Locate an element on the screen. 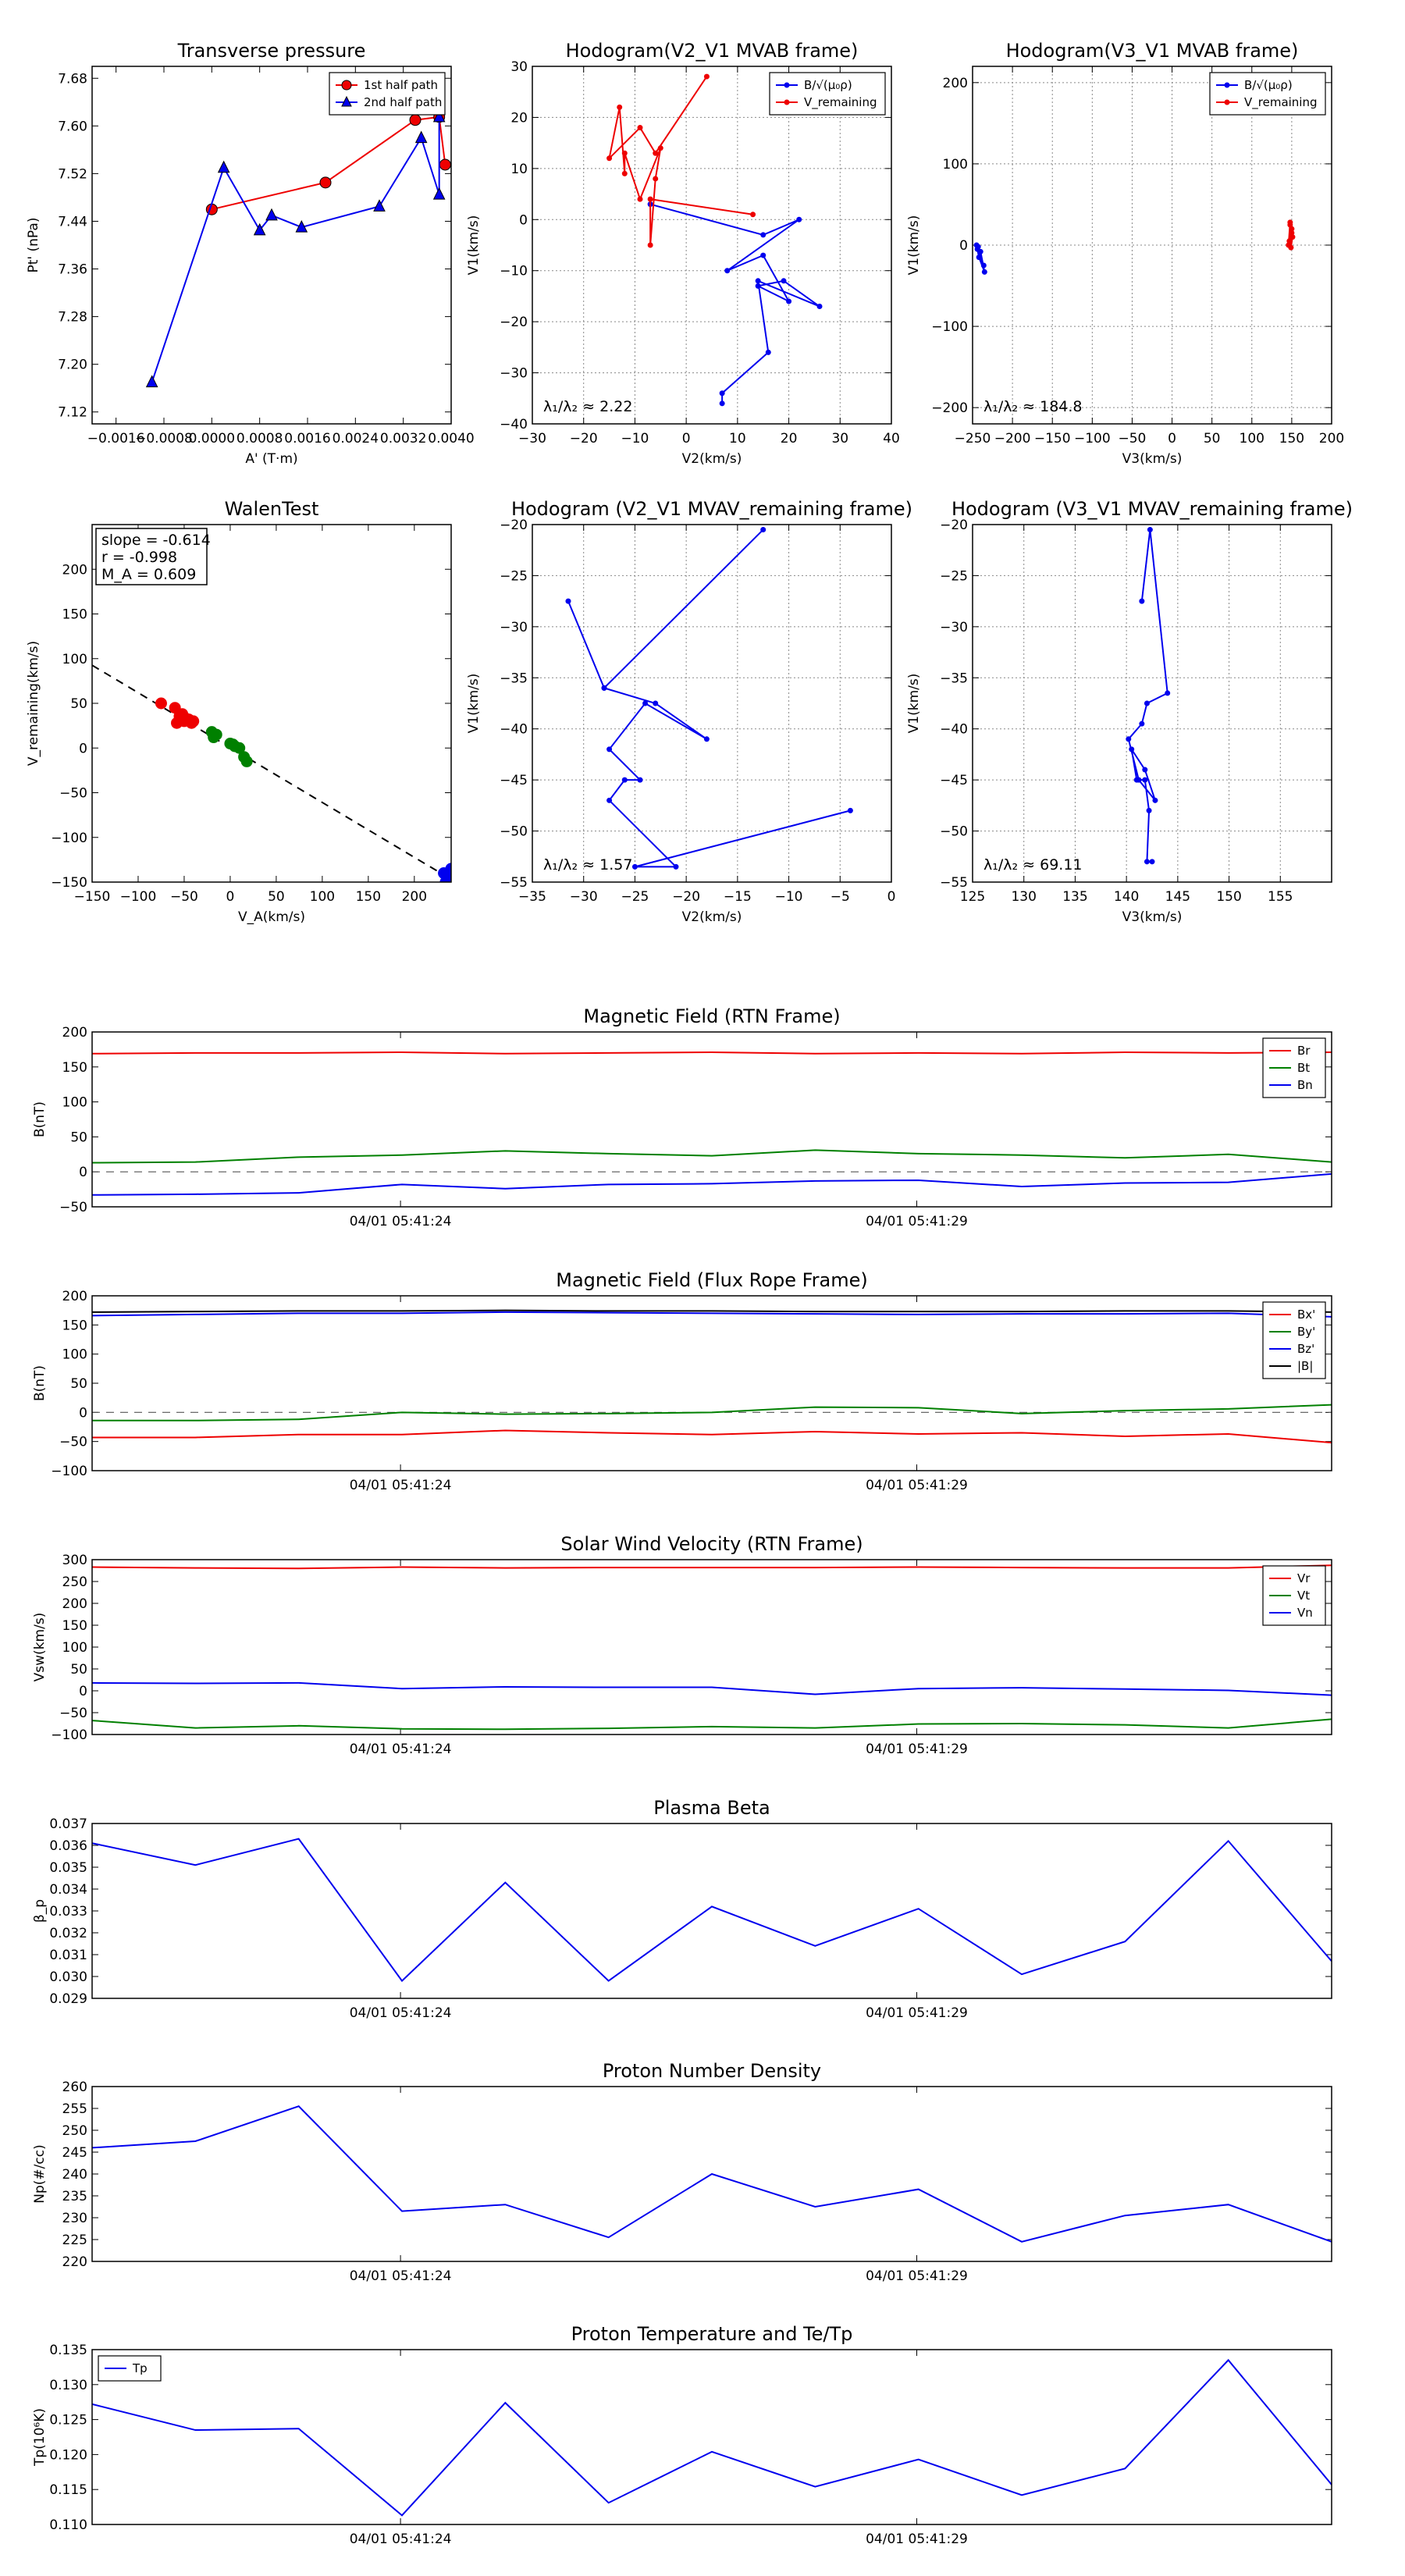 The height and width of the screenshot is (2576, 1405). y-tick-label: 0.029 is located at coordinates (68, 1999).